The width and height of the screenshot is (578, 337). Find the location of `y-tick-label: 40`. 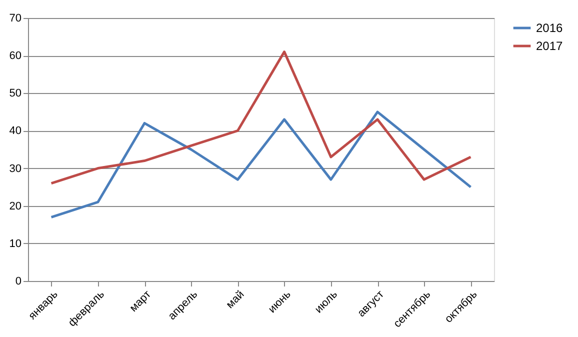

y-tick-label: 40 is located at coordinates (15, 131).